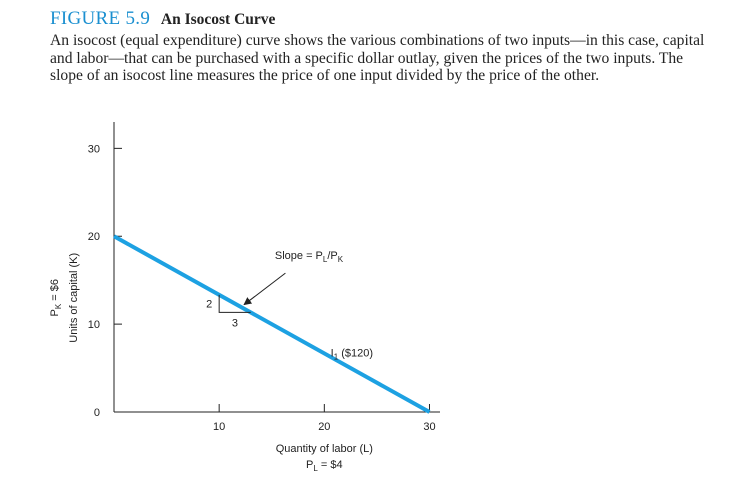  Describe the element at coordinates (97, 413) in the screenshot. I see `y-tick-label: 0` at that location.